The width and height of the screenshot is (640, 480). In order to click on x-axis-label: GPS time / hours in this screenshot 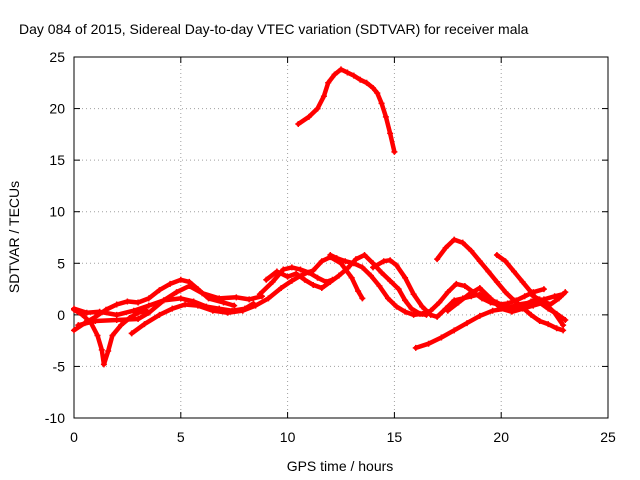, I will do `click(340, 466)`.